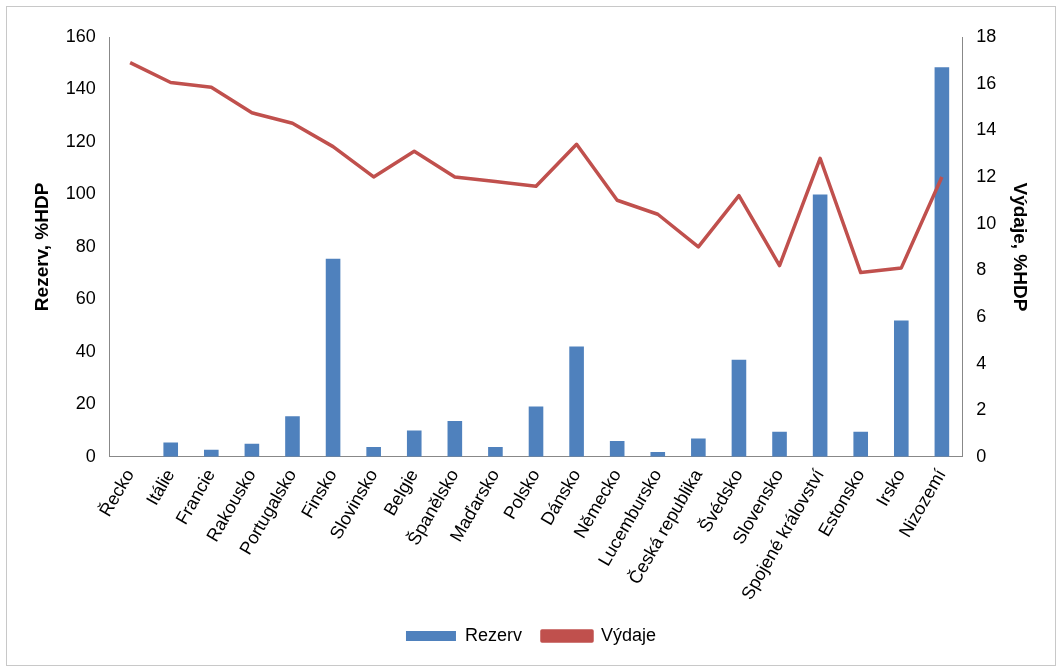 The image size is (1063, 672). Describe the element at coordinates (1021, 247) in the screenshot. I see `y2-axis-title: Výdaje, %HDP` at that location.